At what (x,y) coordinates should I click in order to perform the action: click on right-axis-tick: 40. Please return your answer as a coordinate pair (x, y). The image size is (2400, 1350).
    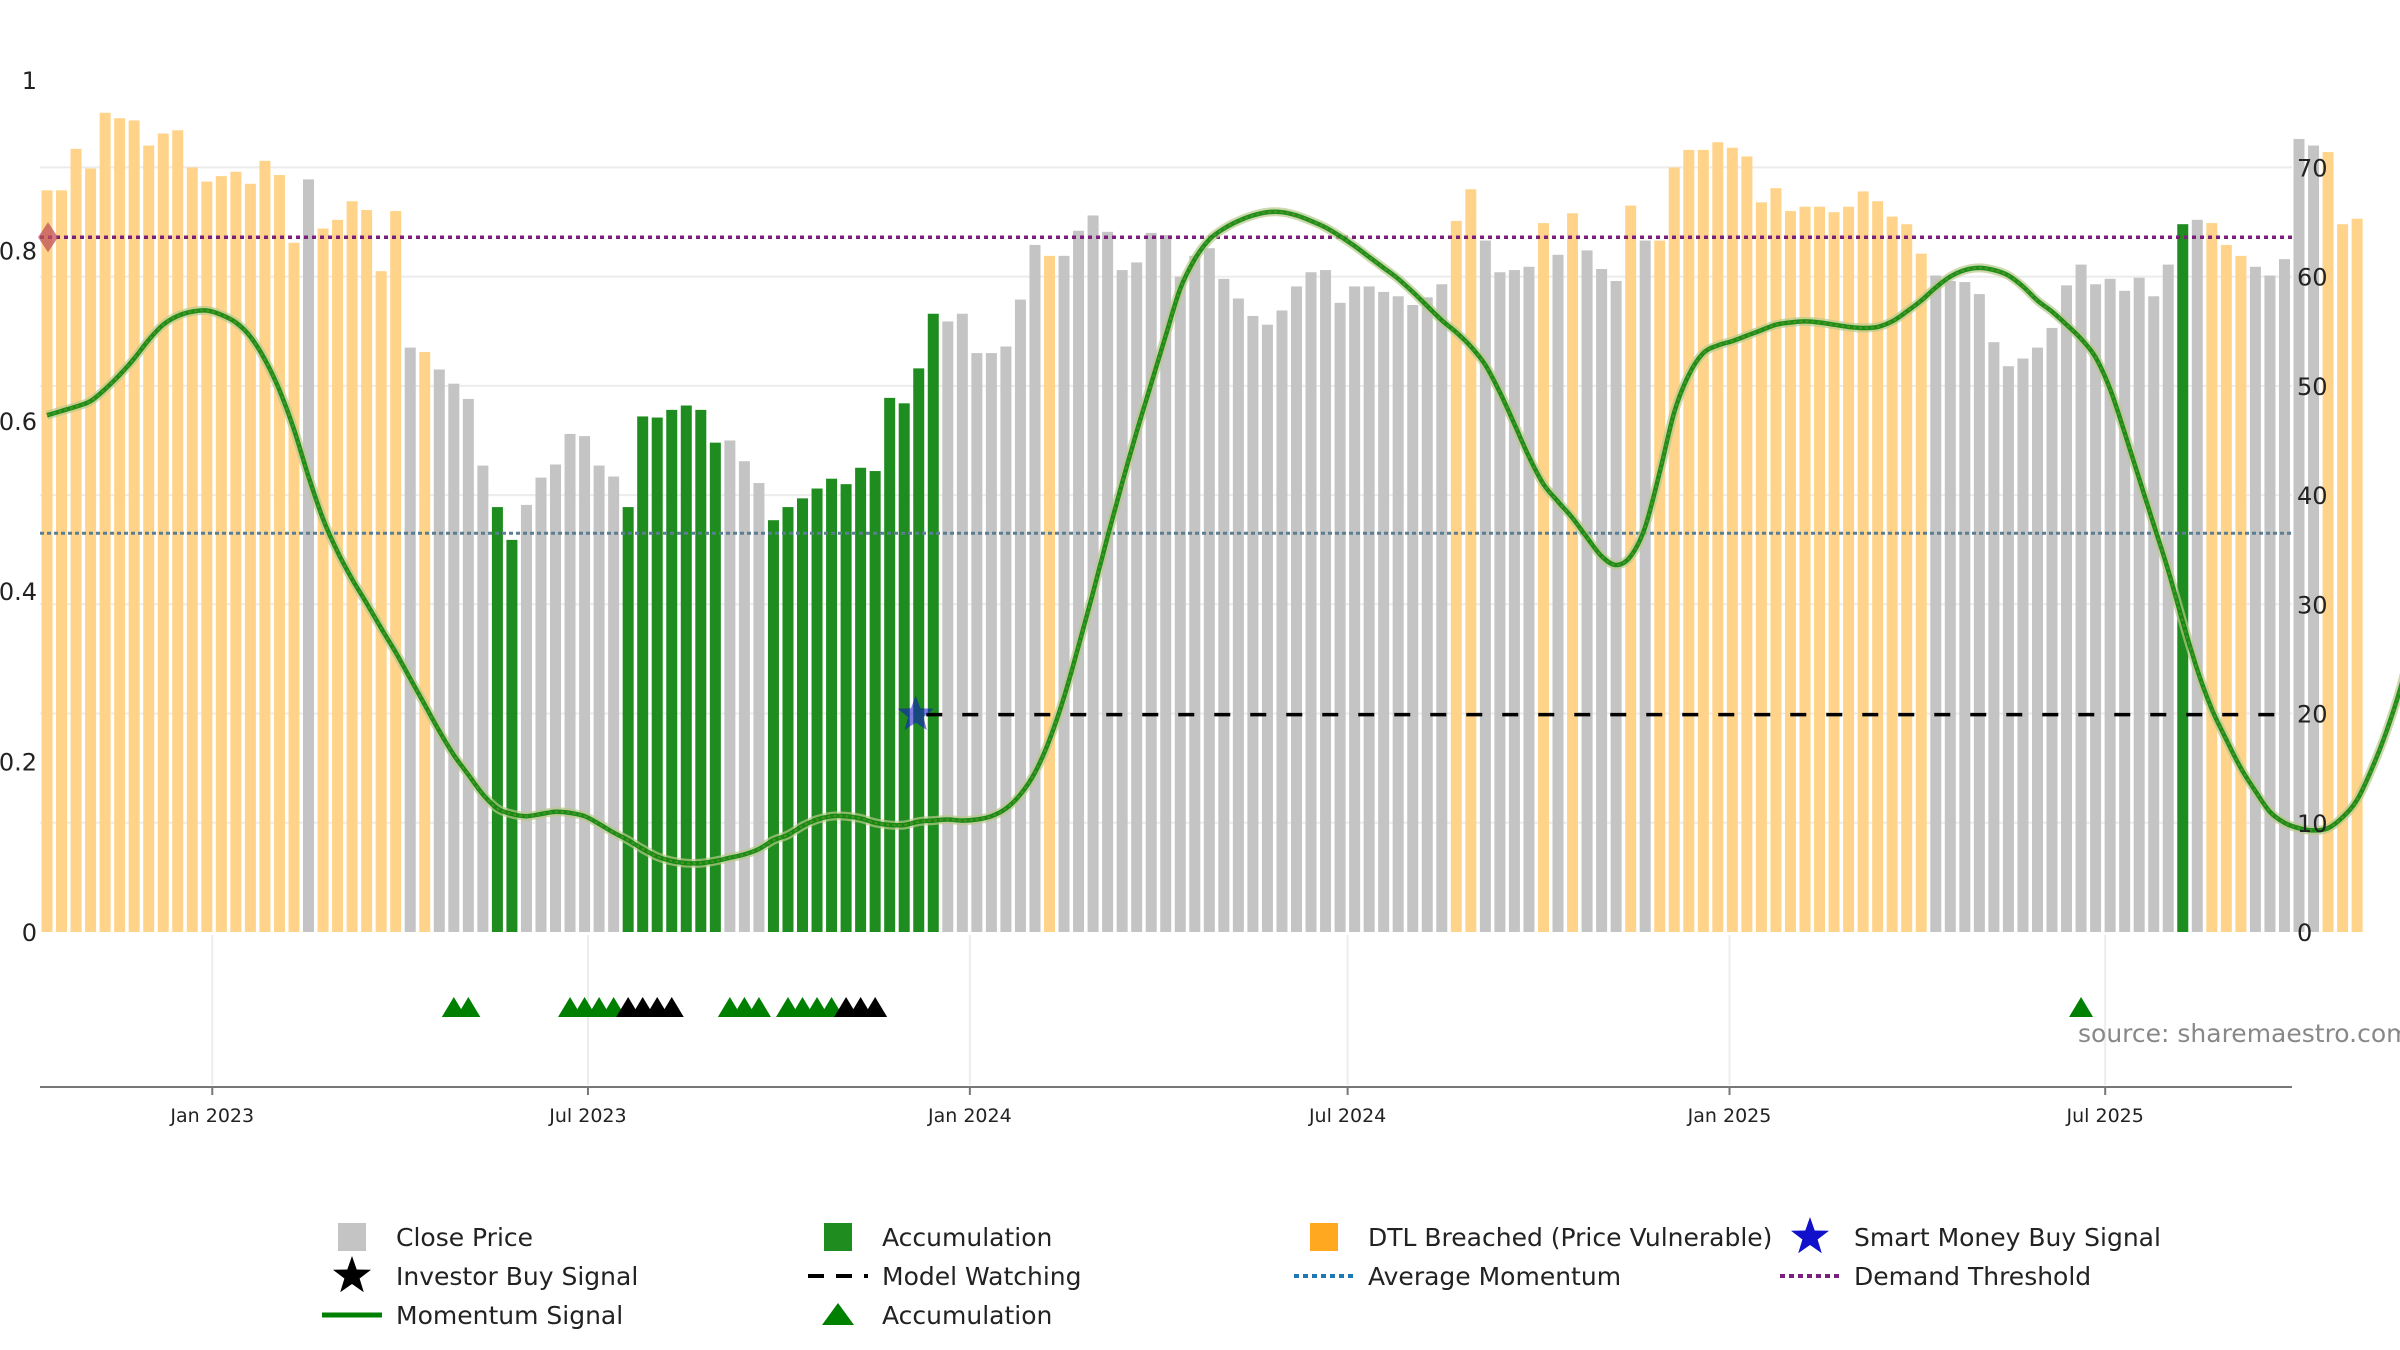
    Looking at the image, I should click on (2312, 496).